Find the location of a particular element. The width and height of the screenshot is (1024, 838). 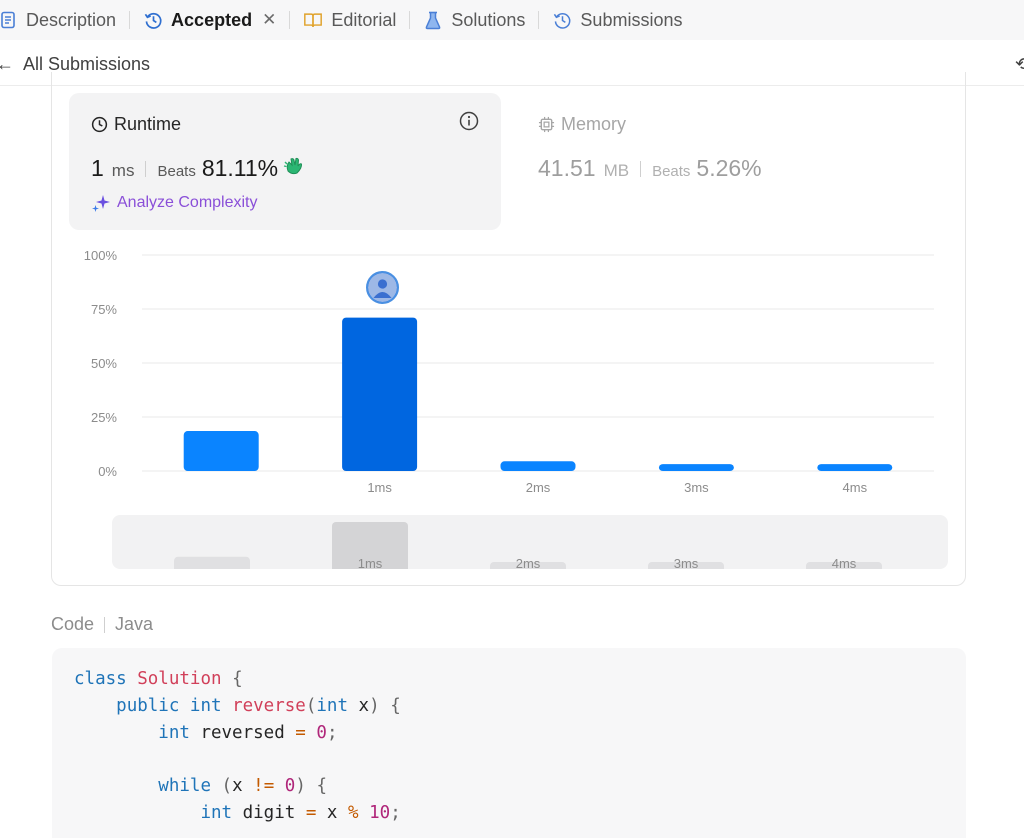

tab-submissions-label: Submissions is located at coordinates (631, 19).